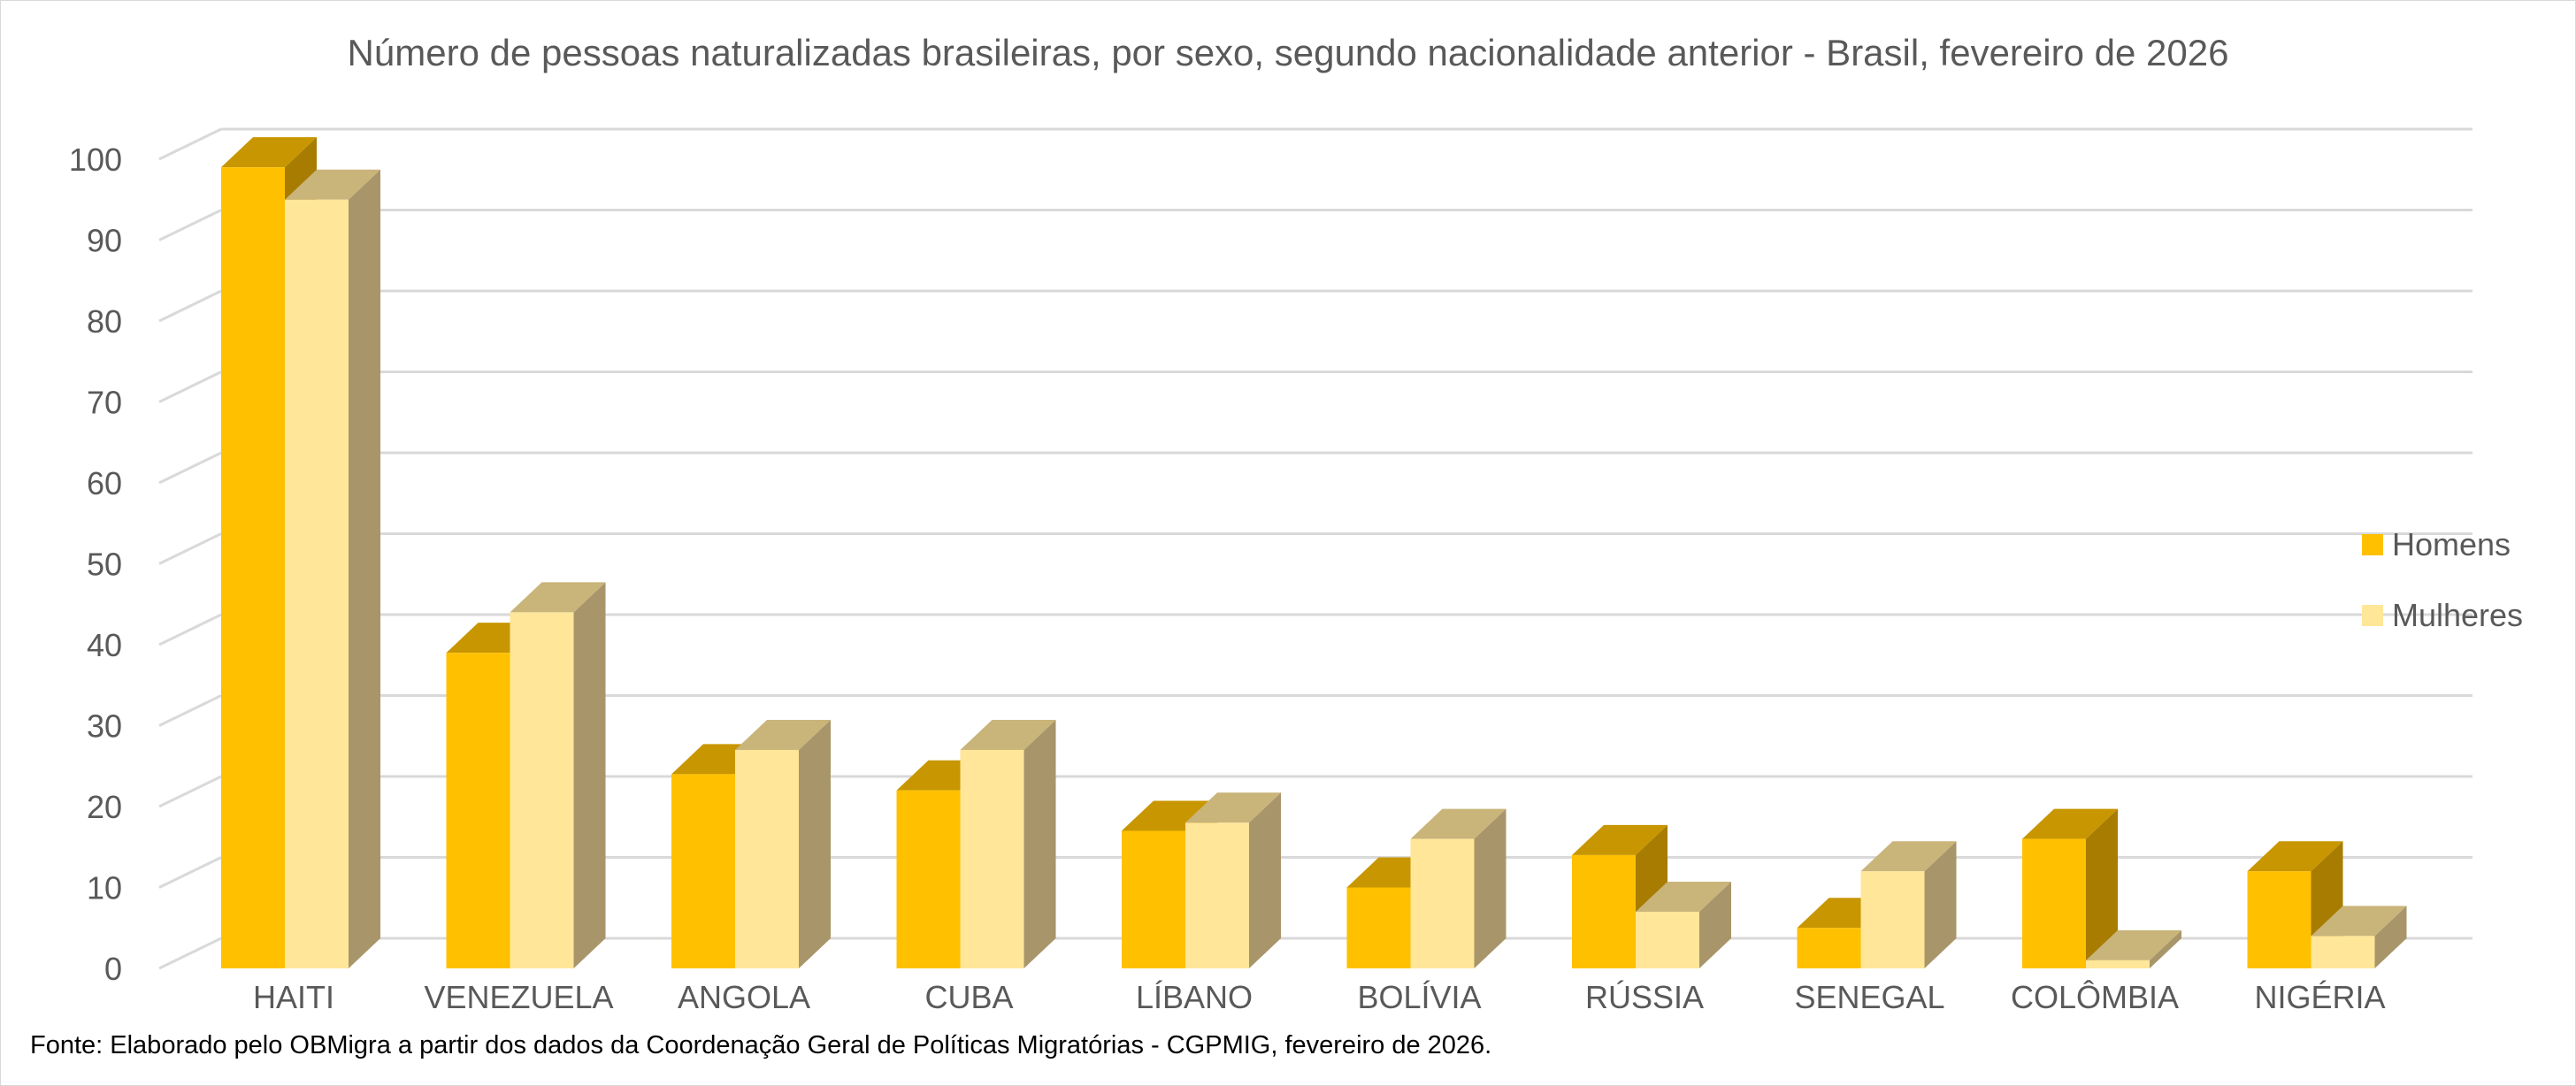 This screenshot has width=2576, height=1086. What do you see at coordinates (1644, 997) in the screenshot?
I see `x-tick-label-6: RÚSSIA` at bounding box center [1644, 997].